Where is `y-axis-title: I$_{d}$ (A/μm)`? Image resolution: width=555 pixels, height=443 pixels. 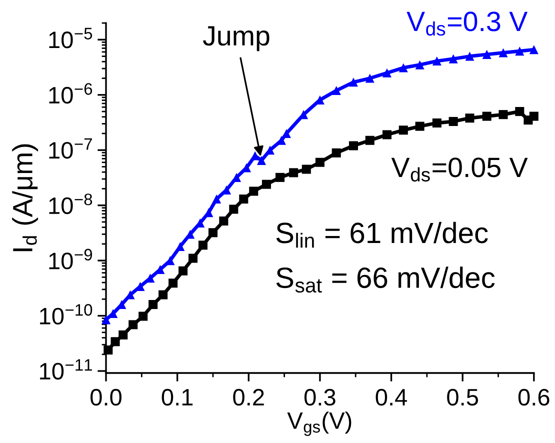
y-axis-title: I$_{d}$ (A/μm) is located at coordinates (25, 198).